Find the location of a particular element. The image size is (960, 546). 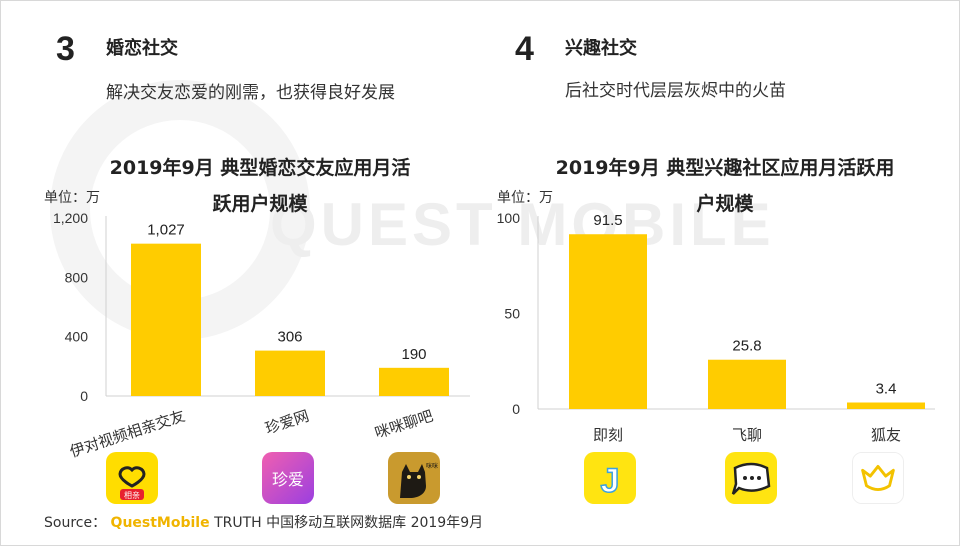

source-rest: TRUTH 中国移动互联网数据库 2019年9月 is located at coordinates (349, 523).